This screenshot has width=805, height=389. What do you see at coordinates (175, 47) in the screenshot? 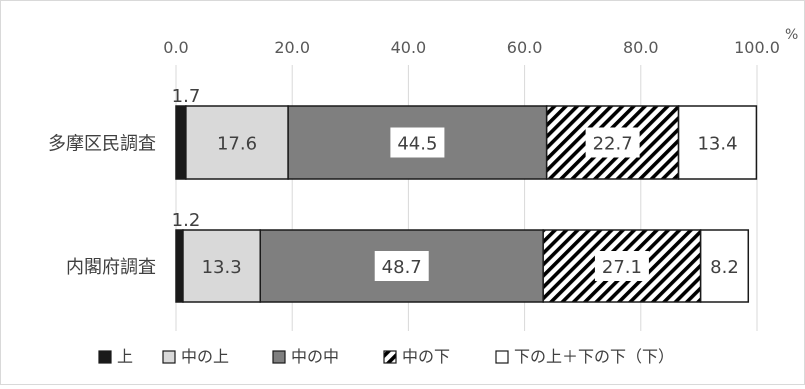
I see `x-tick-label: 0.0` at bounding box center [175, 47].